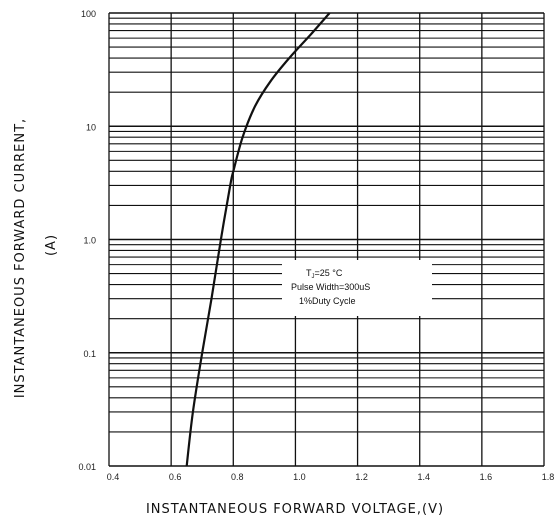 Image resolution: width=559 pixels, height=525 pixels. What do you see at coordinates (423, 477) in the screenshot?
I see `x-tick-label-5: 1.4` at bounding box center [423, 477].